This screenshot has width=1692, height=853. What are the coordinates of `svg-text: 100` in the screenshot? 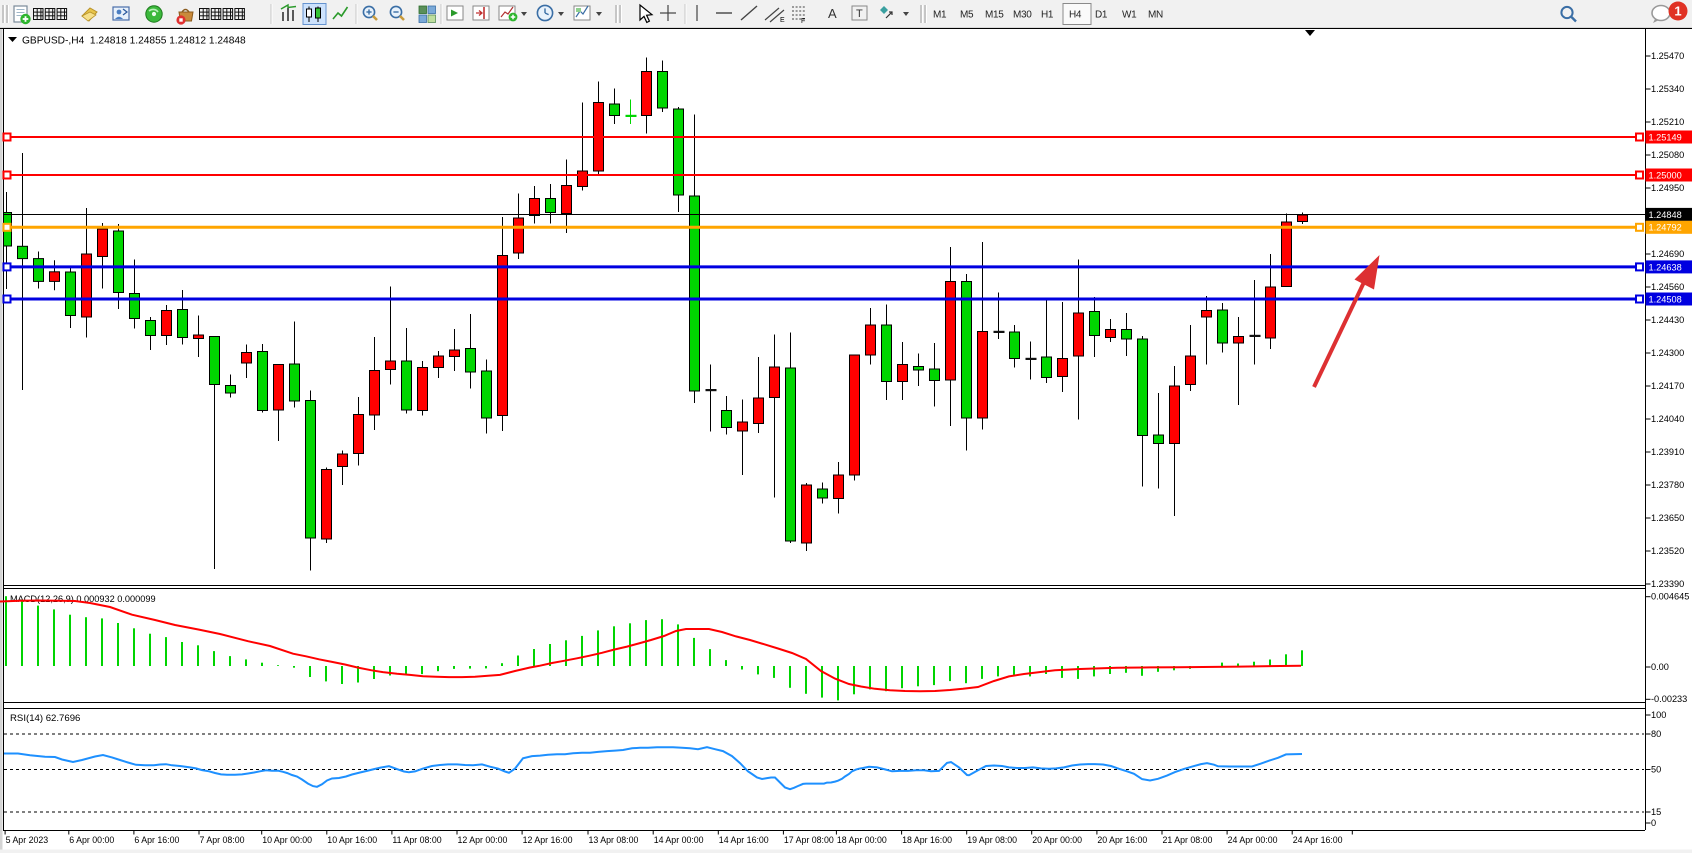 It's located at (1658, 715).